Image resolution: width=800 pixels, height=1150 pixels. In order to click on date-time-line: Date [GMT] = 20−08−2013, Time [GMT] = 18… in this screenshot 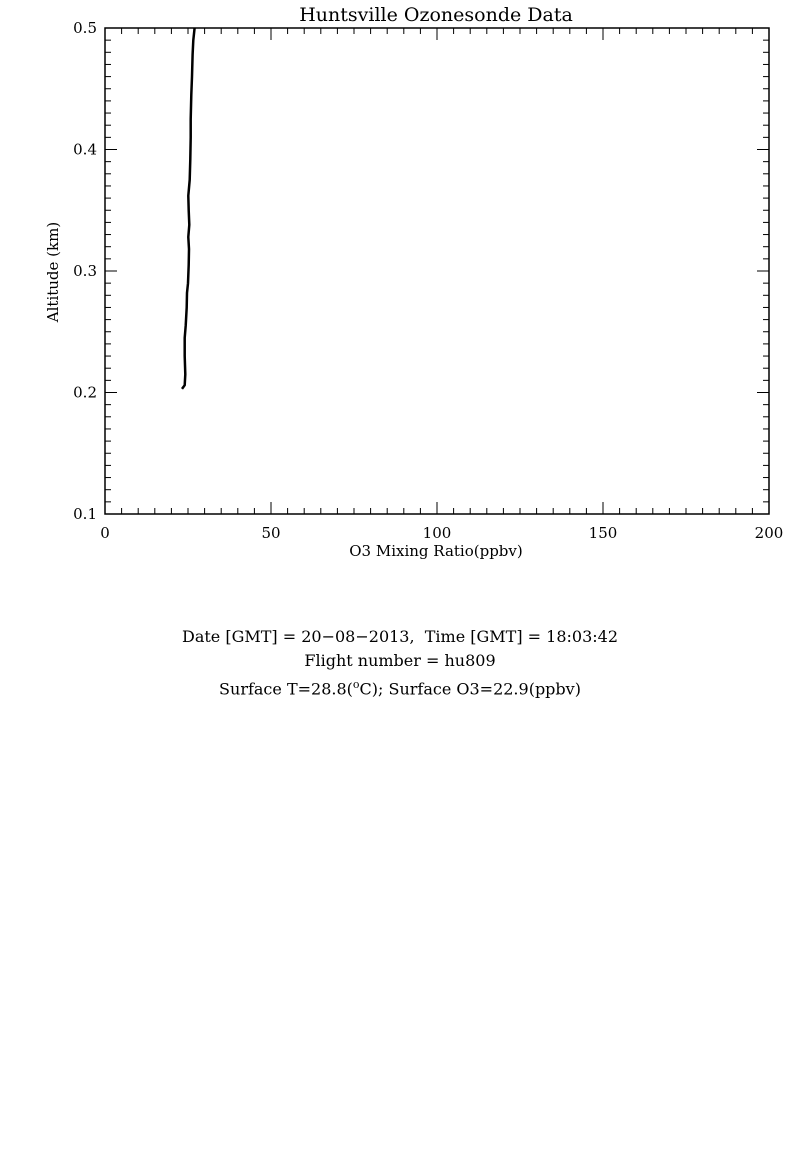, I will do `click(400, 636)`.